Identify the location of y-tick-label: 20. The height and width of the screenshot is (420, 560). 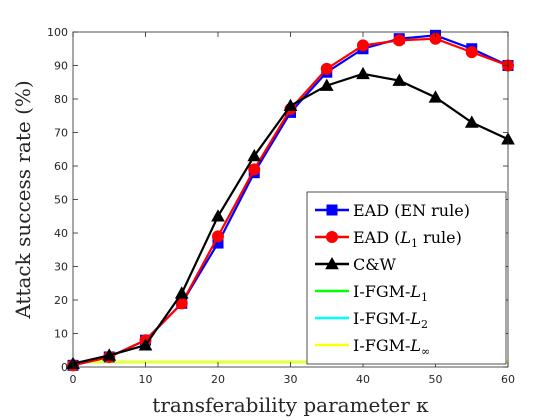
(61, 300).